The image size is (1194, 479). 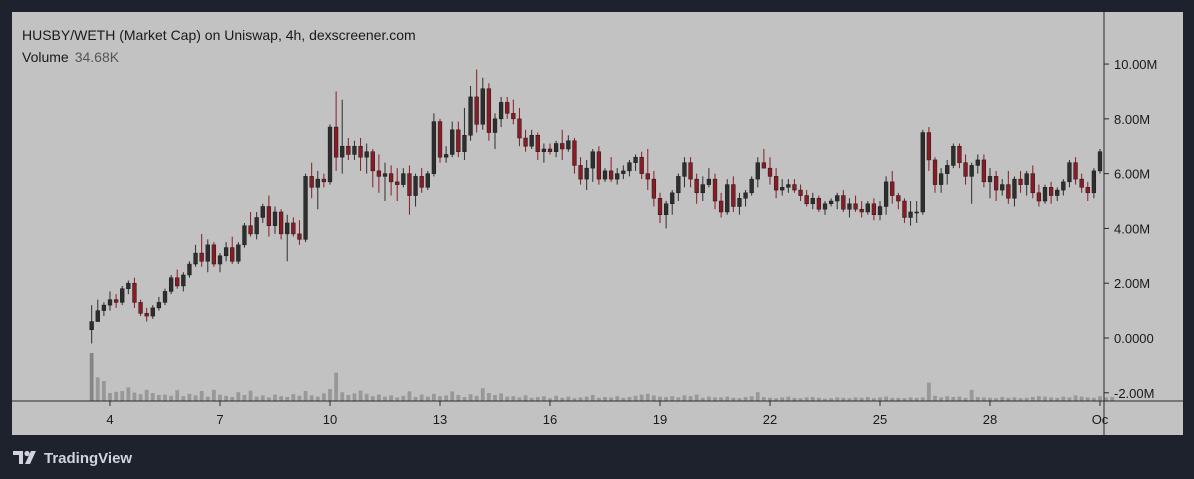 I want to click on tradingview-wordmark: TradingView, so click(x=88, y=458).